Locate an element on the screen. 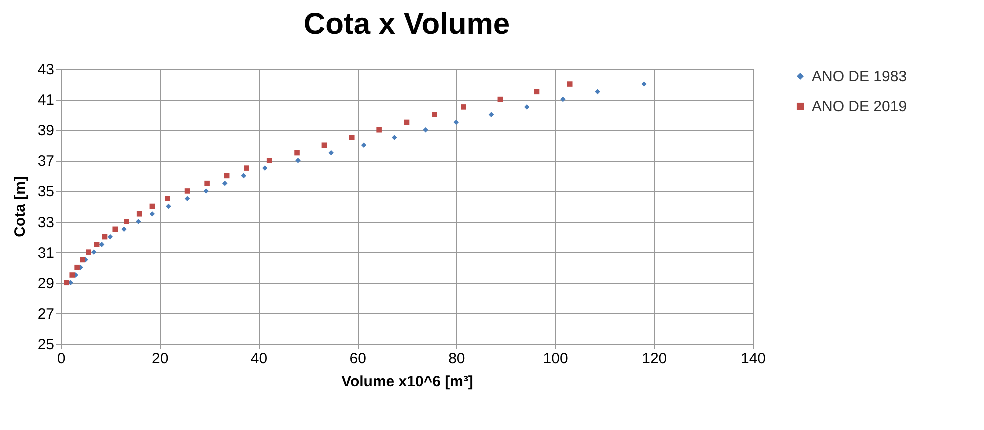 This screenshot has width=984, height=430. x-tick-label: 40 is located at coordinates (259, 359).